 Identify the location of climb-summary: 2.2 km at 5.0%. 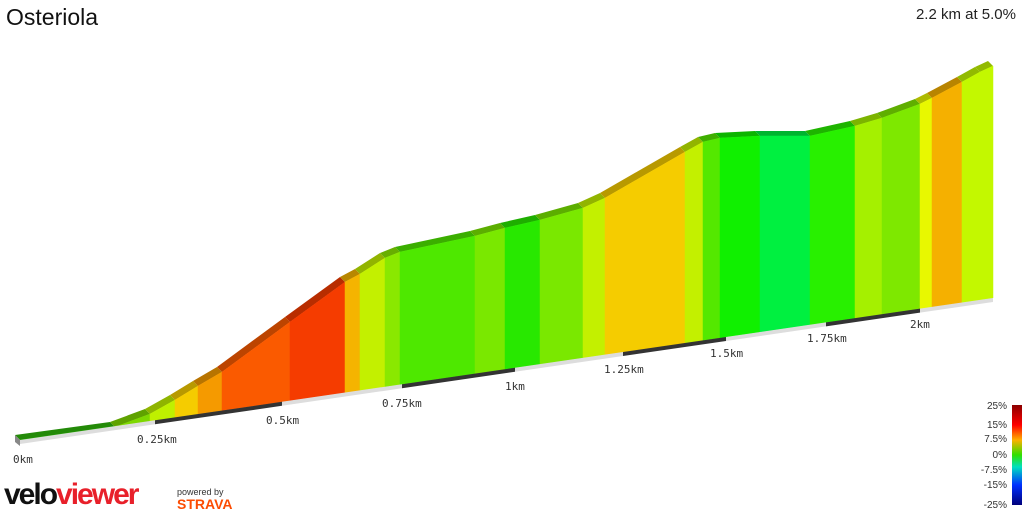
(965, 14).